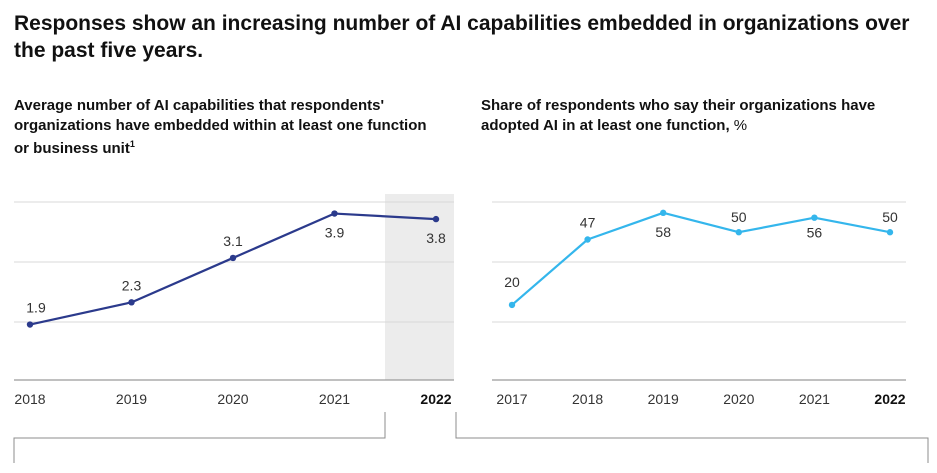  What do you see at coordinates (131, 399) in the screenshot?
I see `left-x-tick-2019: 2019` at bounding box center [131, 399].